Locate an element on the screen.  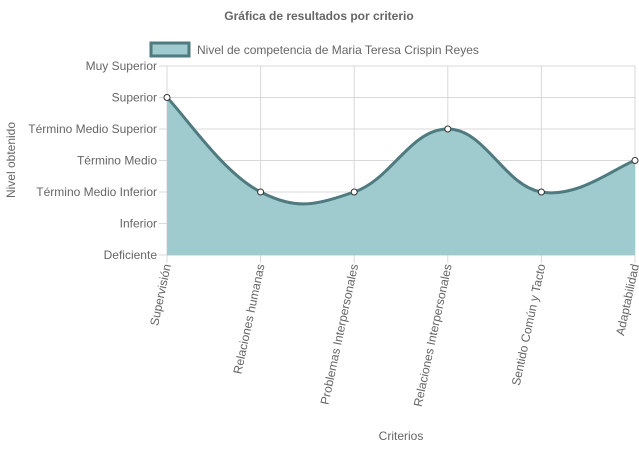
y-axis-title: Nivel obtenido is located at coordinates (11, 160).